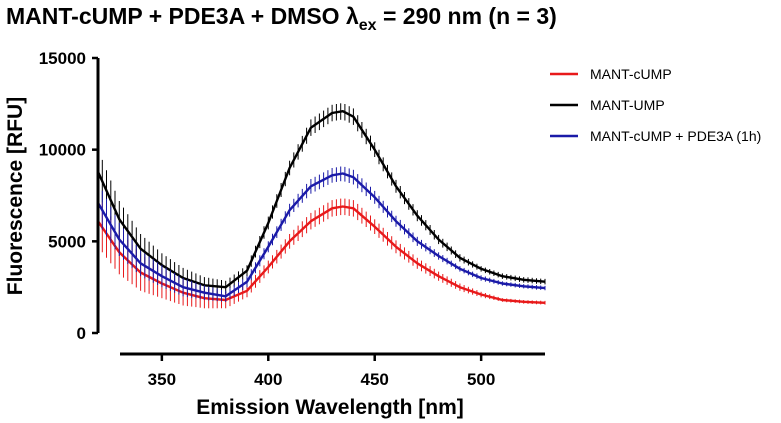 The width and height of the screenshot is (781, 423). What do you see at coordinates (675, 136) in the screenshot?
I see `legend-label: MANT-cUMP + PDE3A (1h)` at bounding box center [675, 136].